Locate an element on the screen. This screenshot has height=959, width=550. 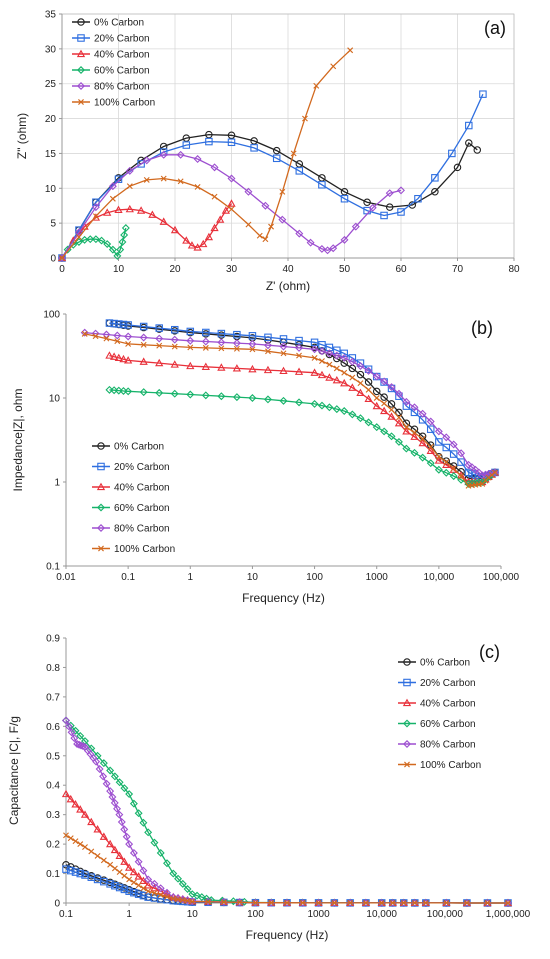
legend-label: 60% Carbon is located at coordinates (142, 508).